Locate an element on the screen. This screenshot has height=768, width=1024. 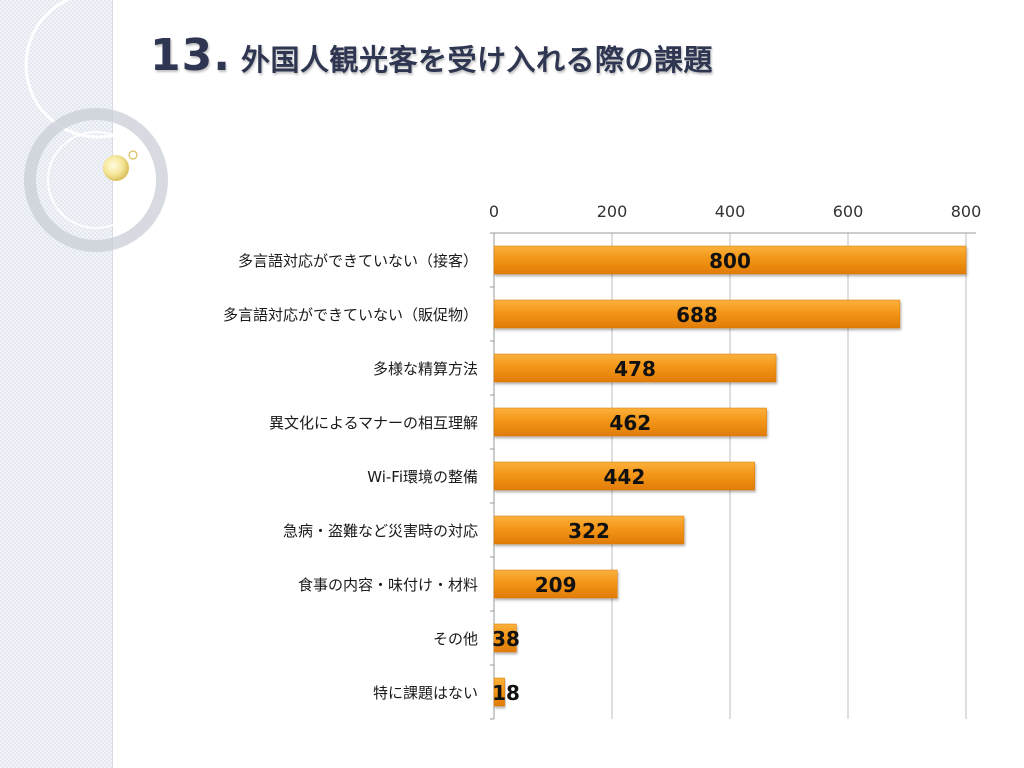
decorative-circles is located at coordinates (98, 126).